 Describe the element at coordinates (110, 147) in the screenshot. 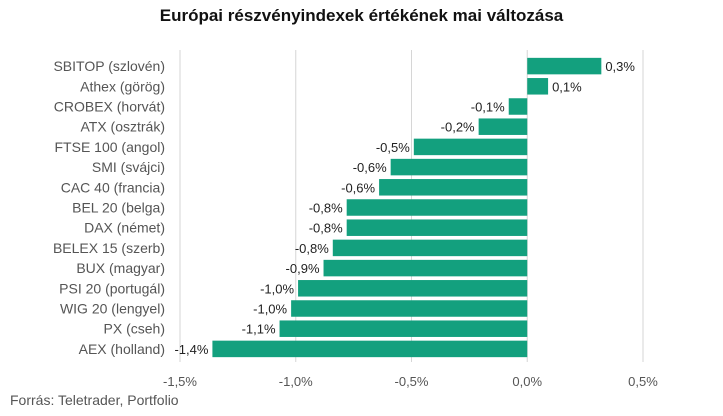

I see `category-label: FTSE 100 (angol)` at that location.